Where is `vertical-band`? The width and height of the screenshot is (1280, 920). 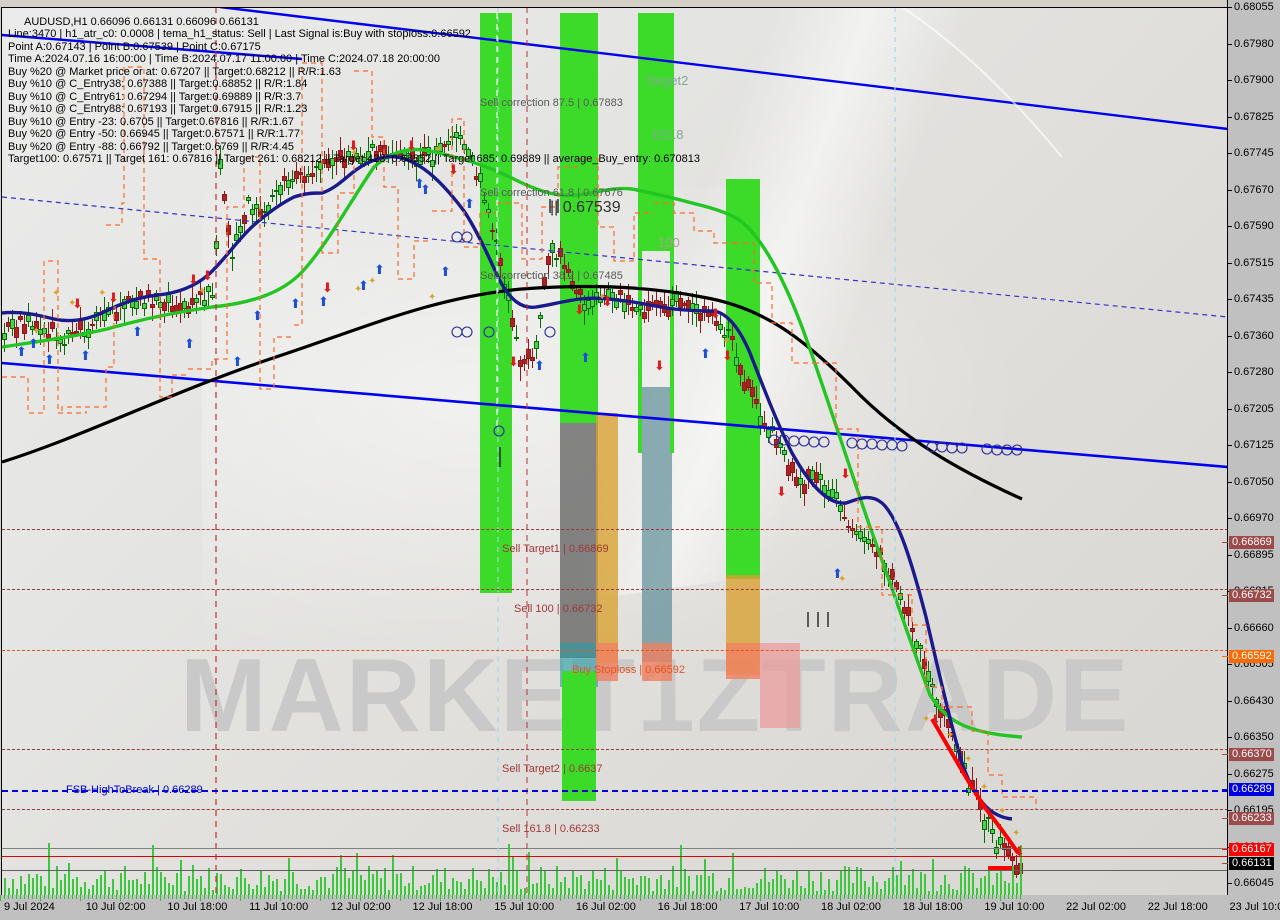
vertical-band is located at coordinates (496, 303).